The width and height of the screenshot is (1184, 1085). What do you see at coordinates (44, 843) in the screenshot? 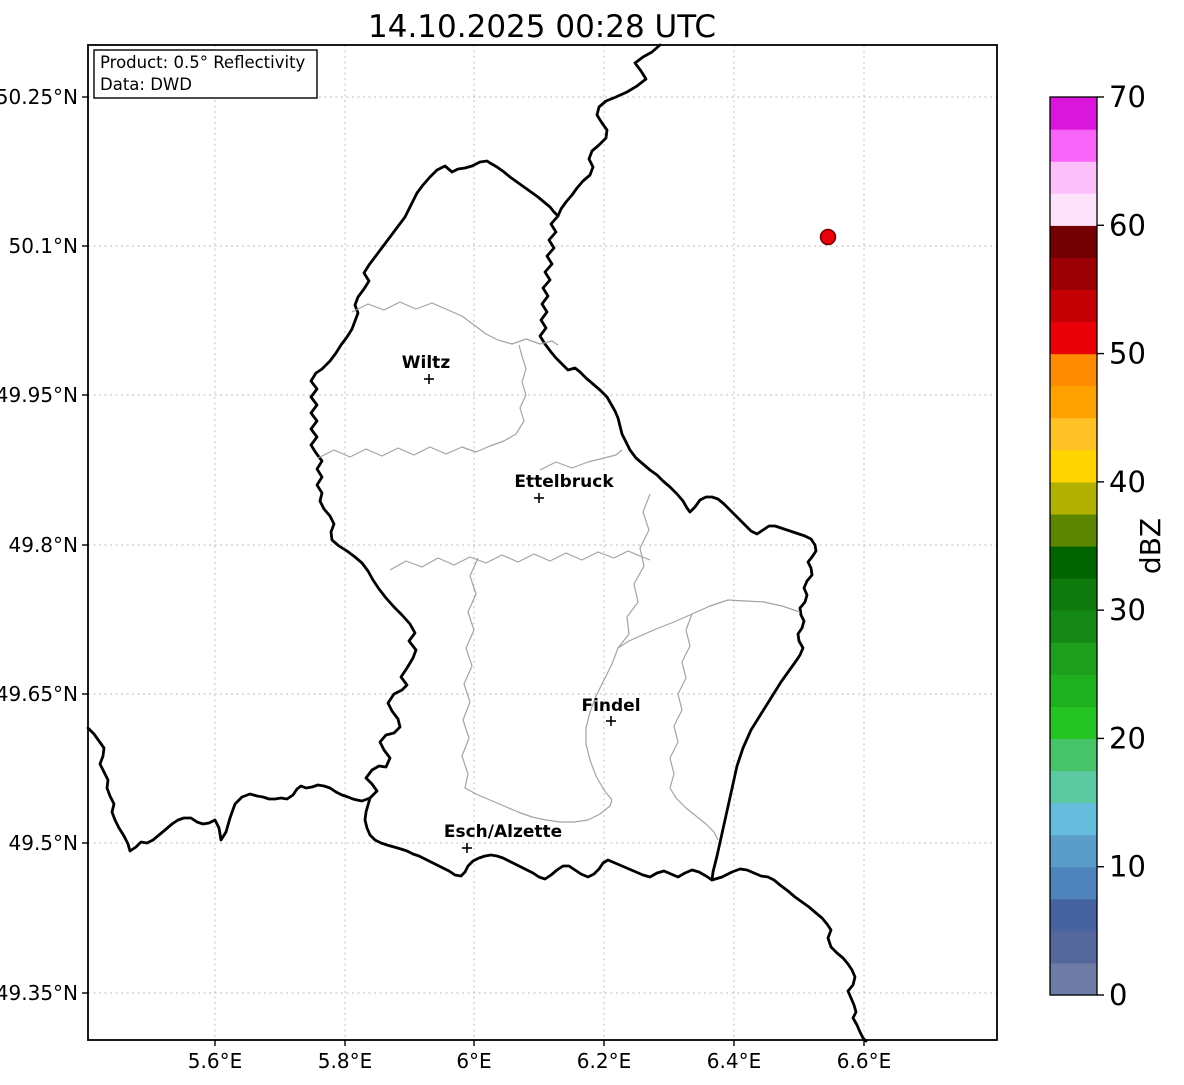
I see `y-tick-label: 49.5°N` at bounding box center [44, 843].